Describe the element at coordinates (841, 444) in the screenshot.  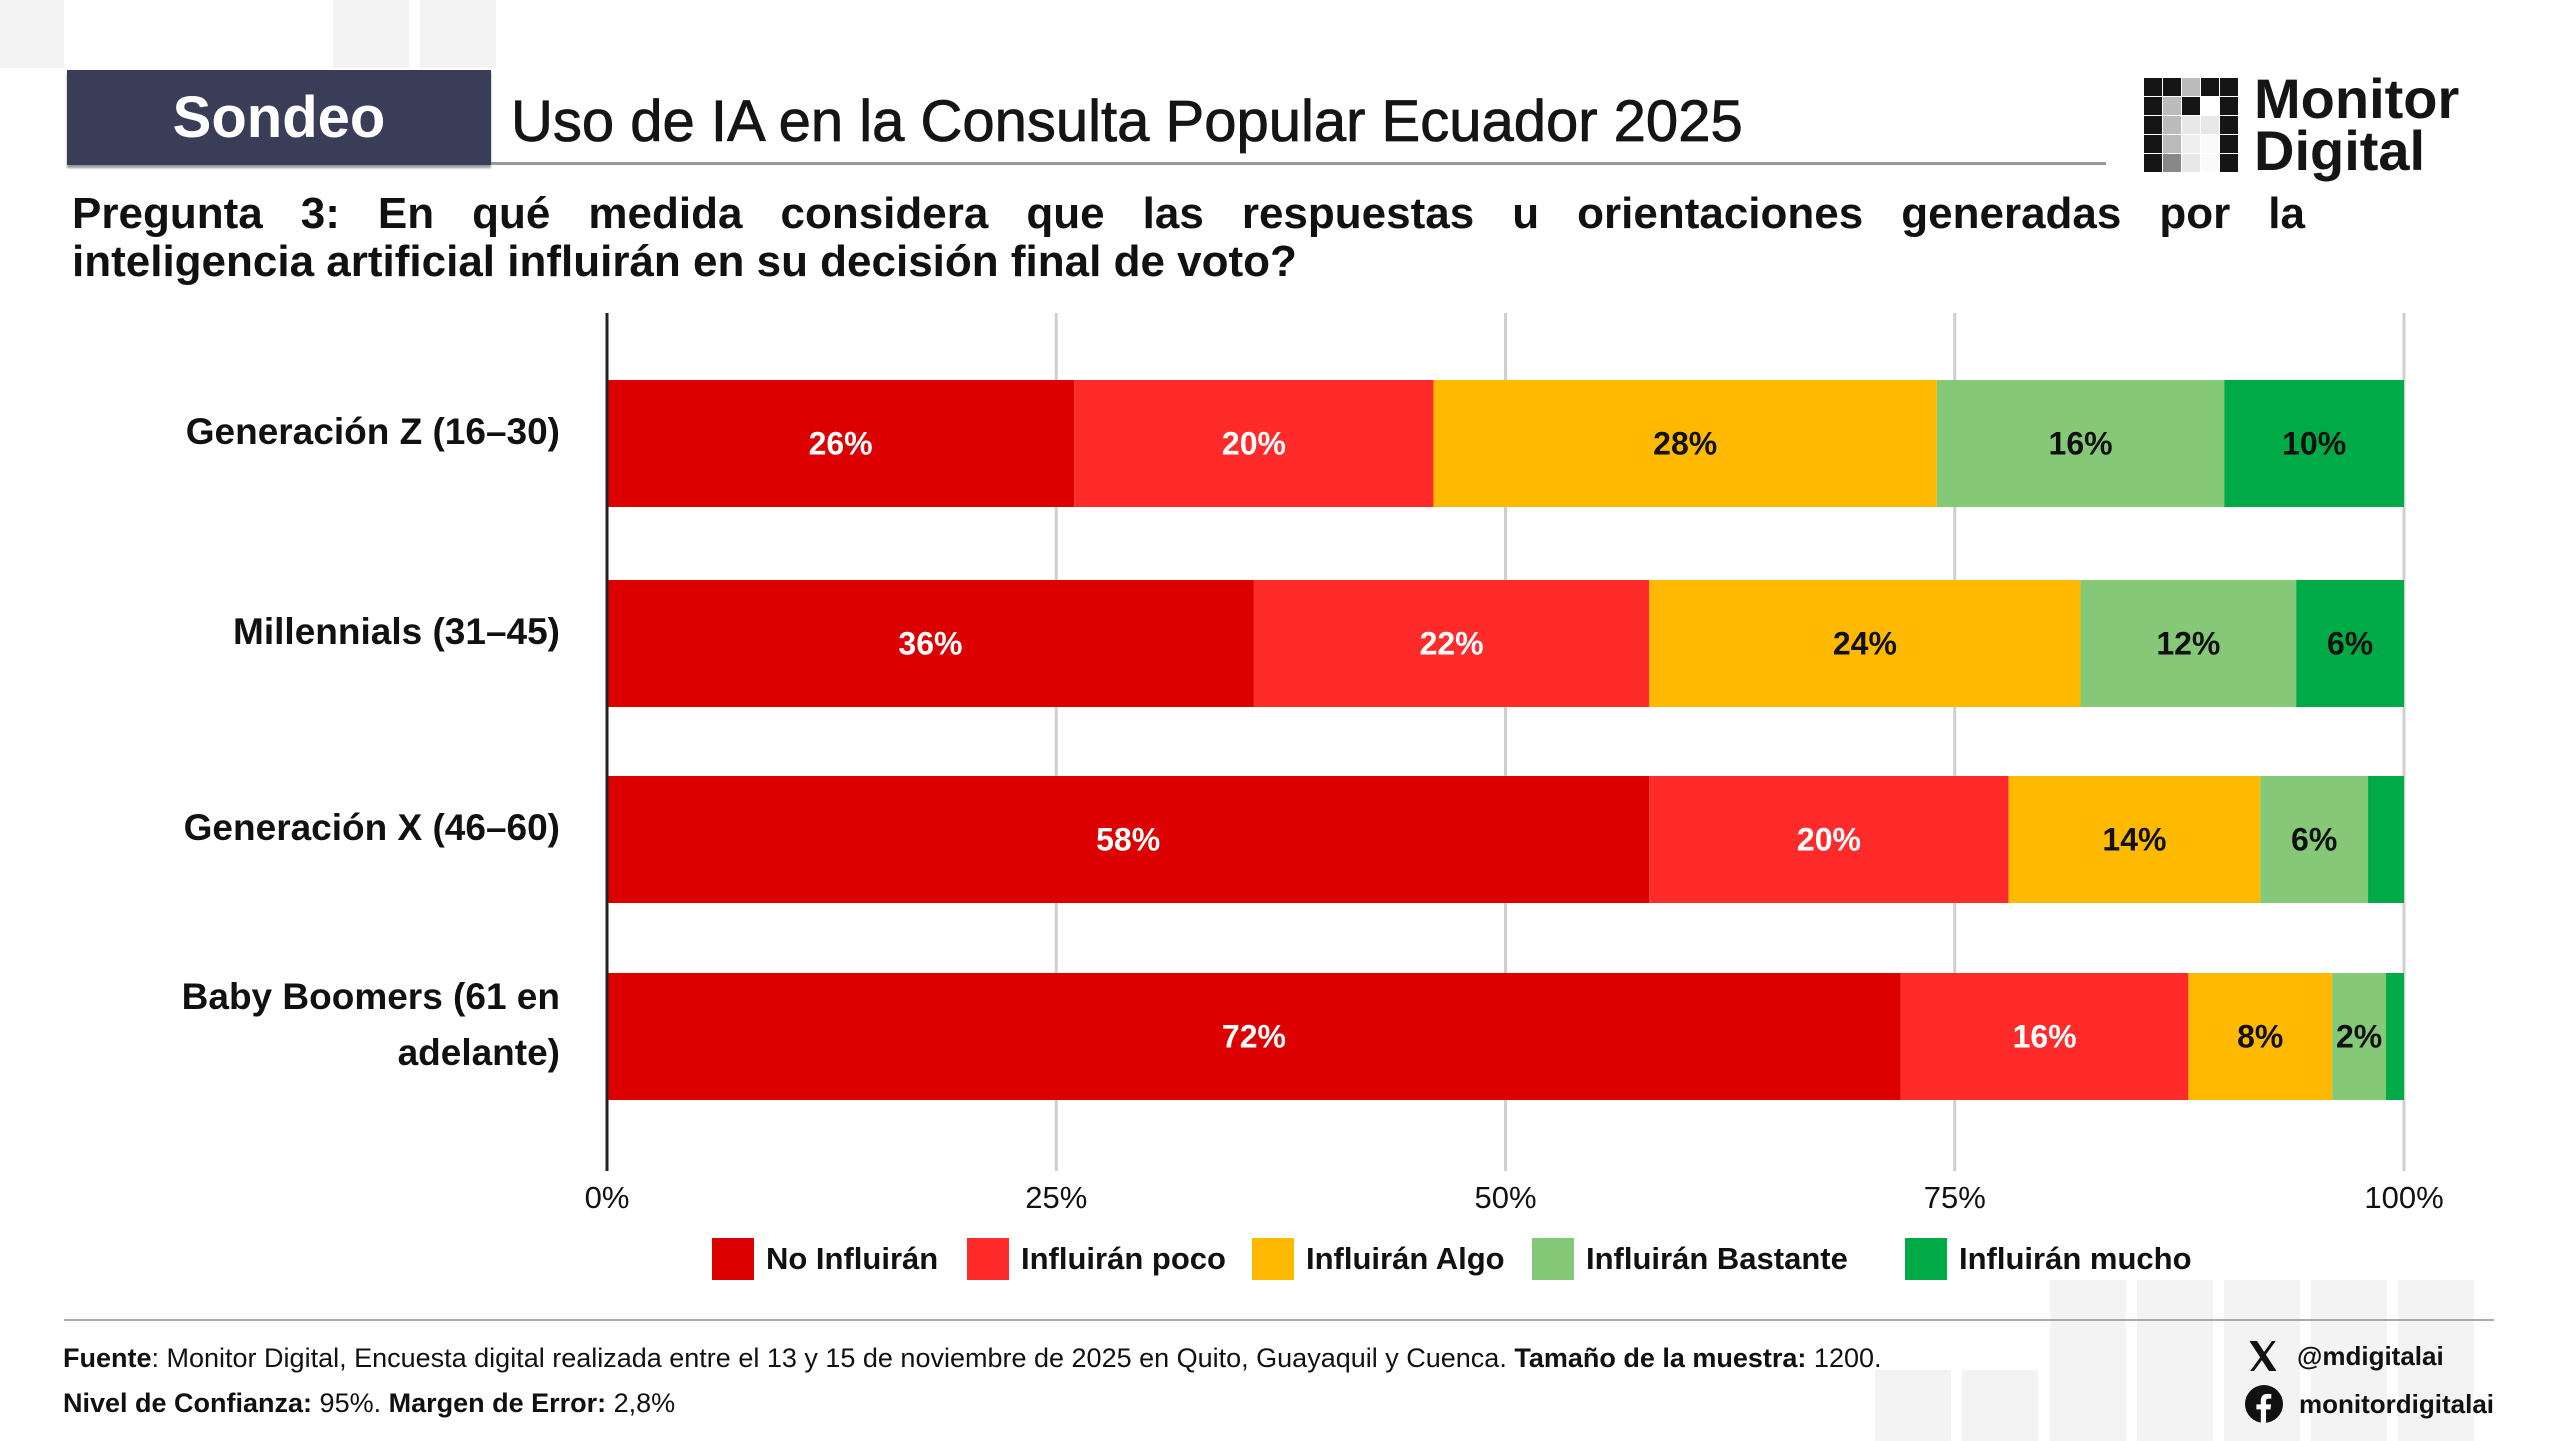
I see `bar-data-label: 26%` at that location.